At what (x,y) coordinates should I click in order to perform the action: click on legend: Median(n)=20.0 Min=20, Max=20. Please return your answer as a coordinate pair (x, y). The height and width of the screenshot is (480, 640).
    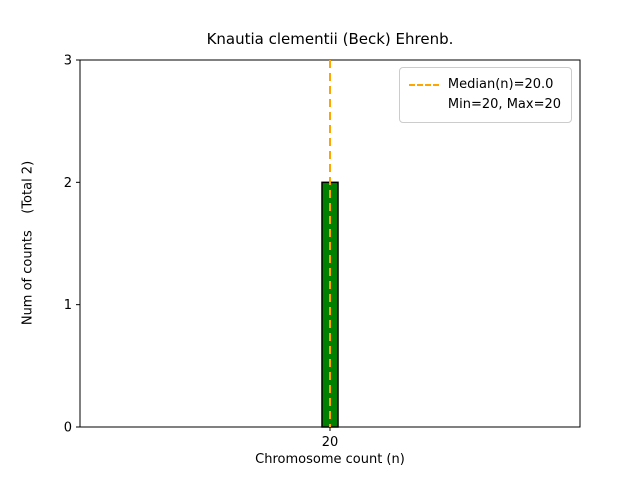
    Looking at the image, I should click on (485, 95).